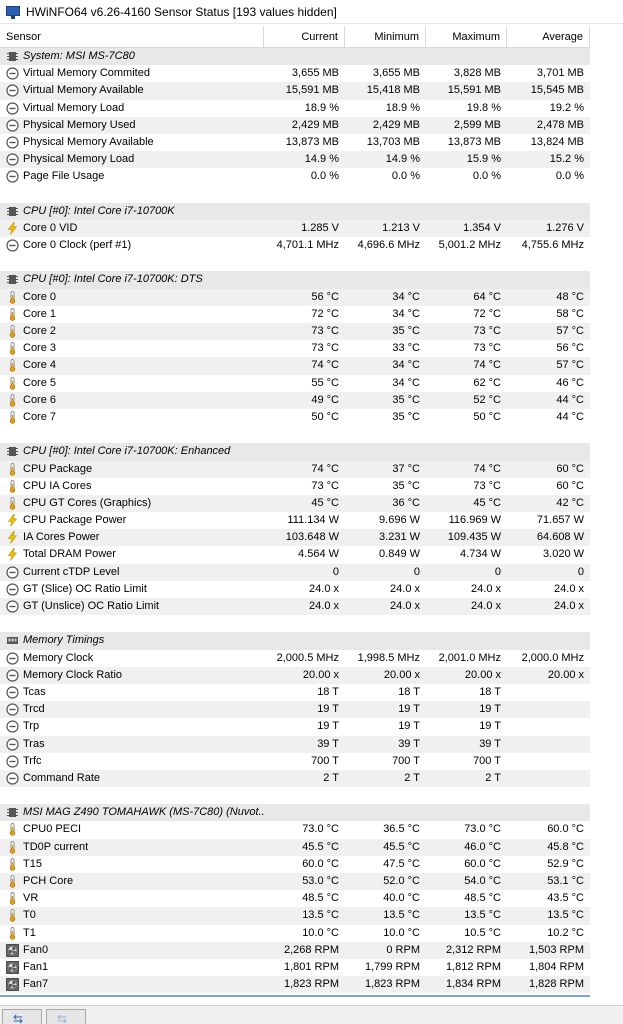  Describe the element at coordinates (132, 572) in the screenshot. I see `sensor-name-cell: Current cTDP Level` at that location.